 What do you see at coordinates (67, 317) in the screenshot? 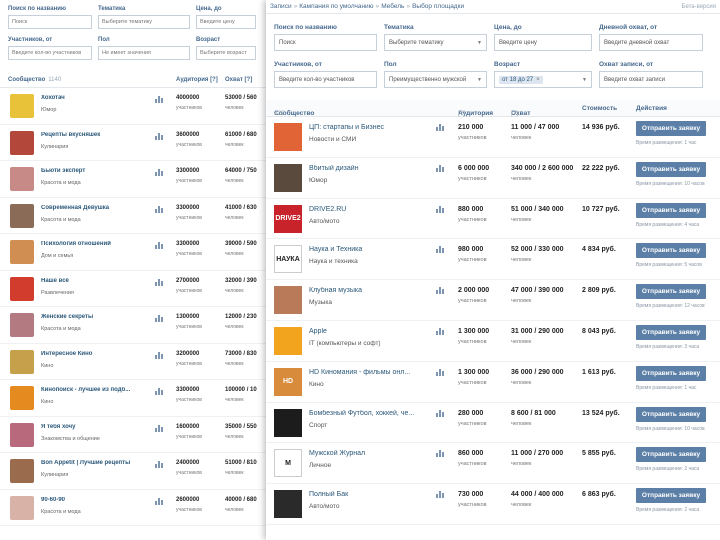
I see `community-name: Женские секреты` at bounding box center [67, 317].